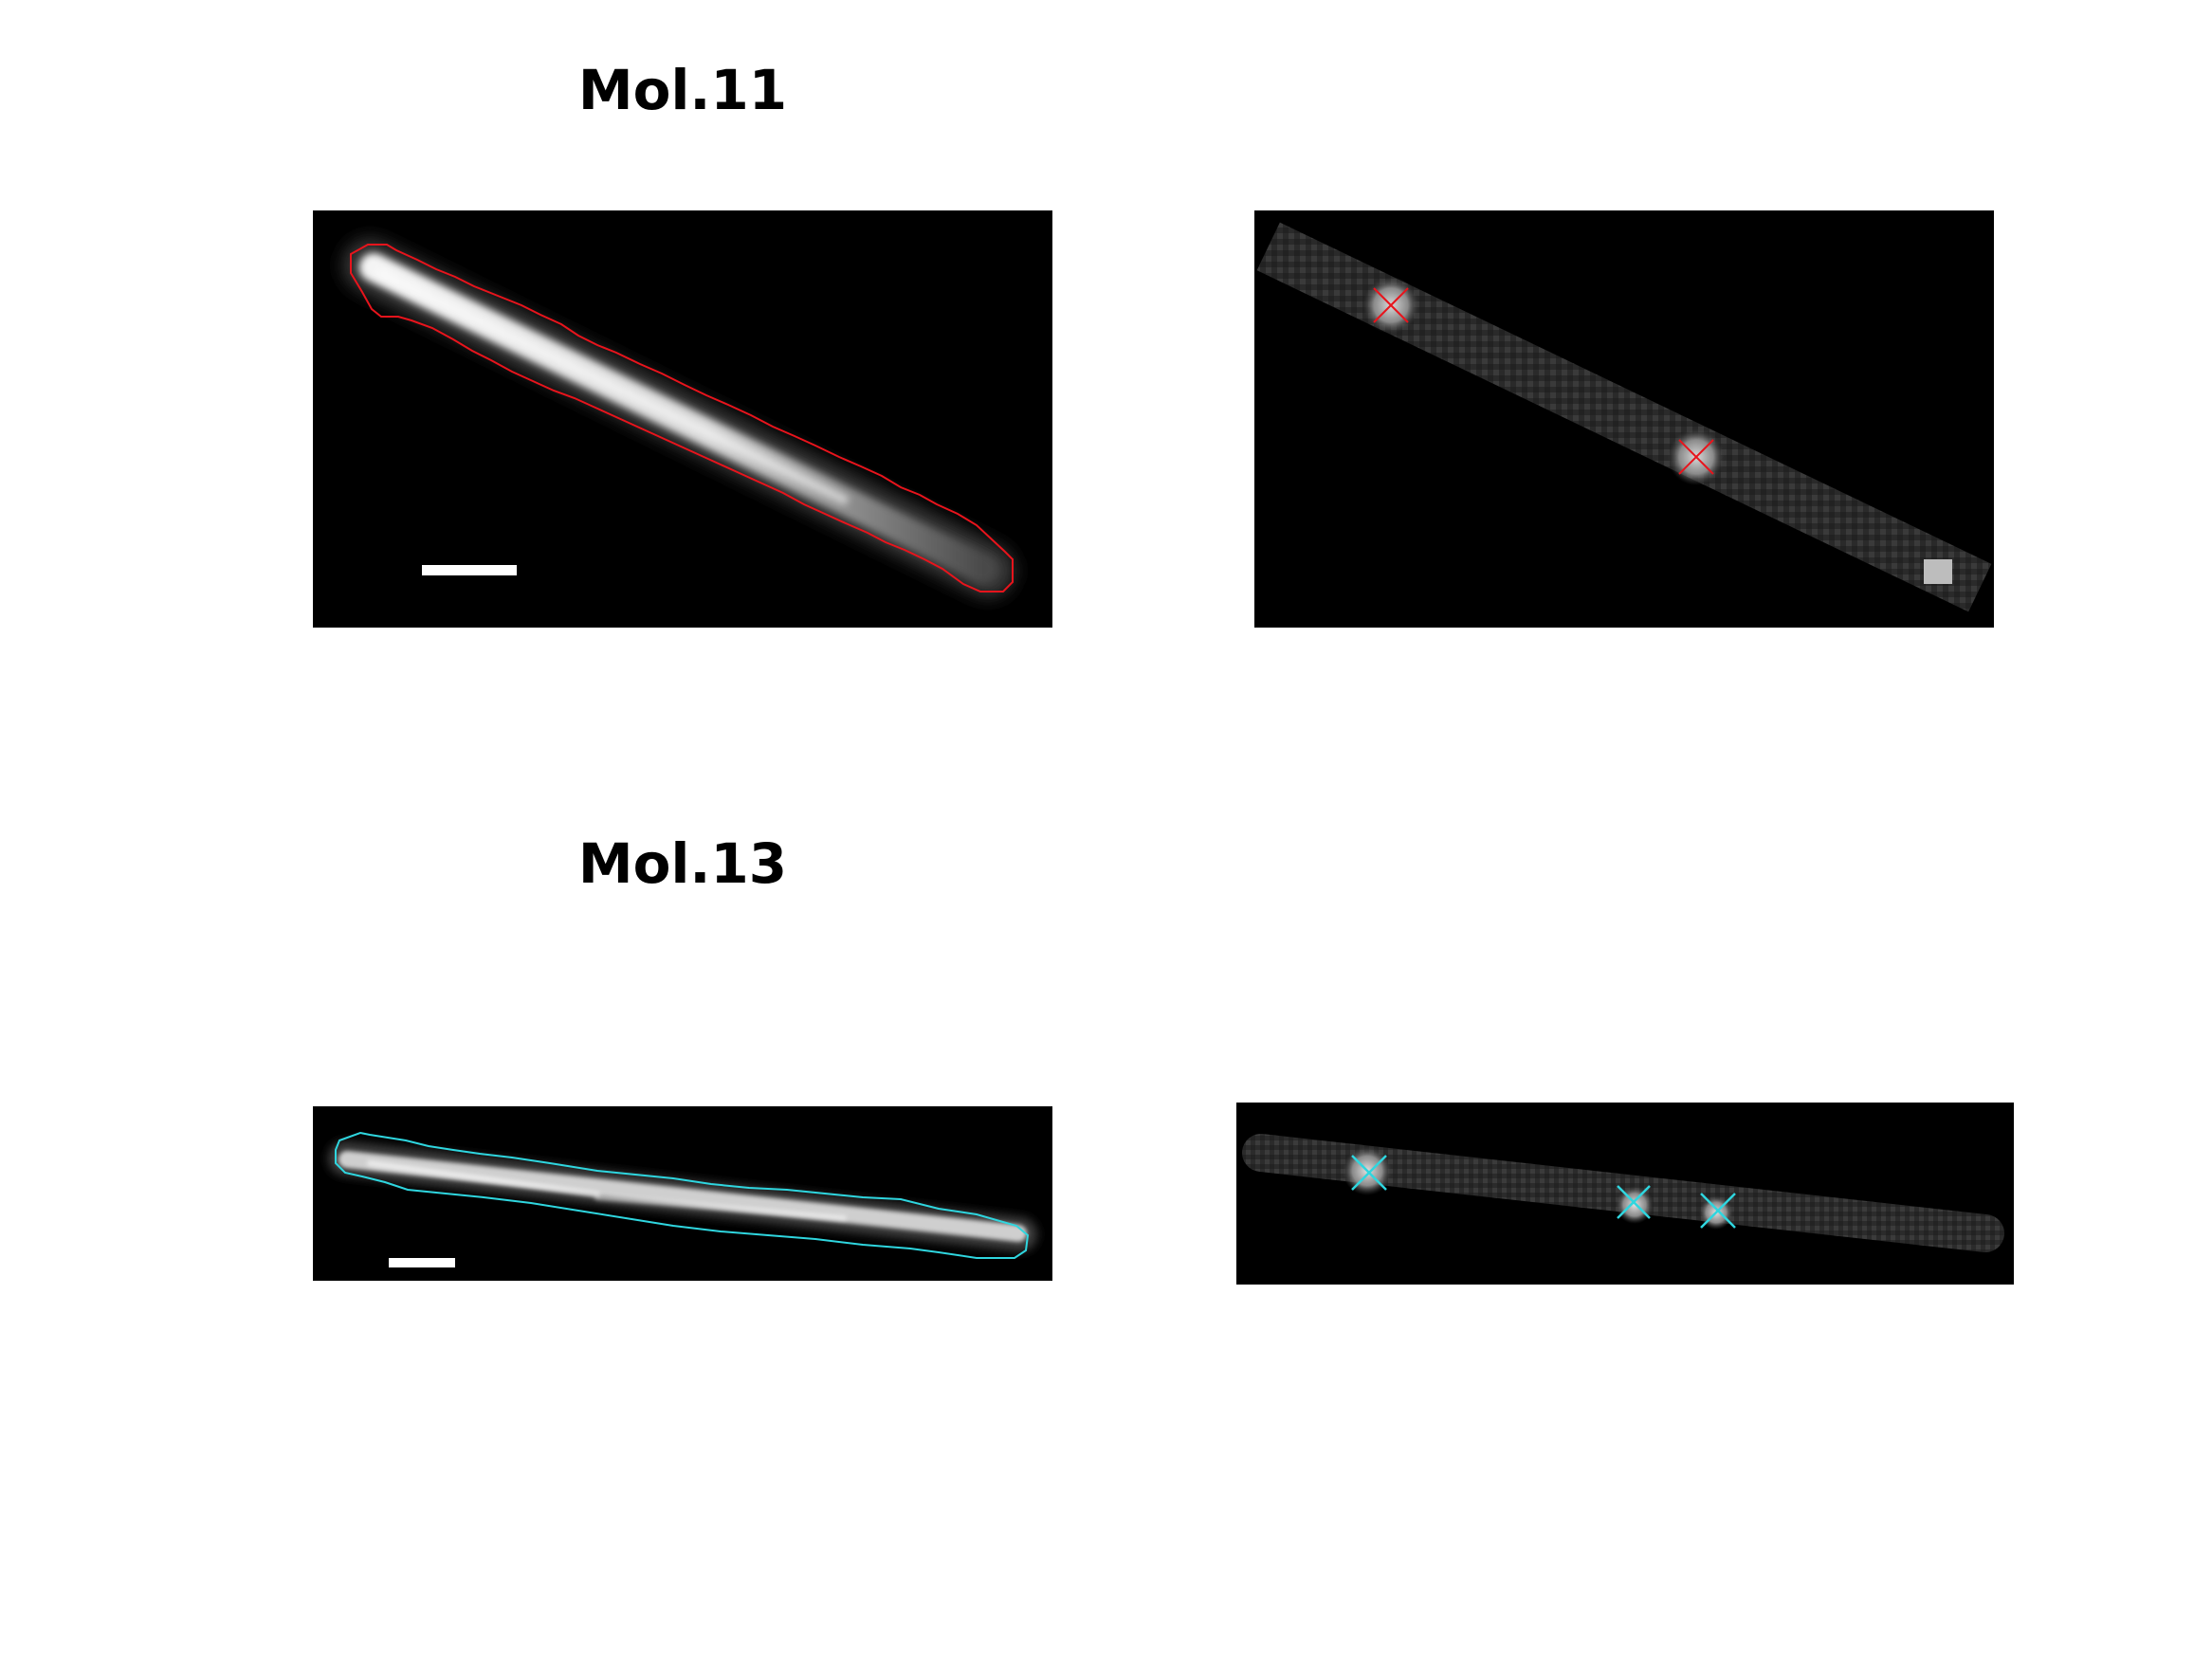 The width and height of the screenshot is (2212, 1659). I want to click on mol13-outline-image, so click(682, 1199).